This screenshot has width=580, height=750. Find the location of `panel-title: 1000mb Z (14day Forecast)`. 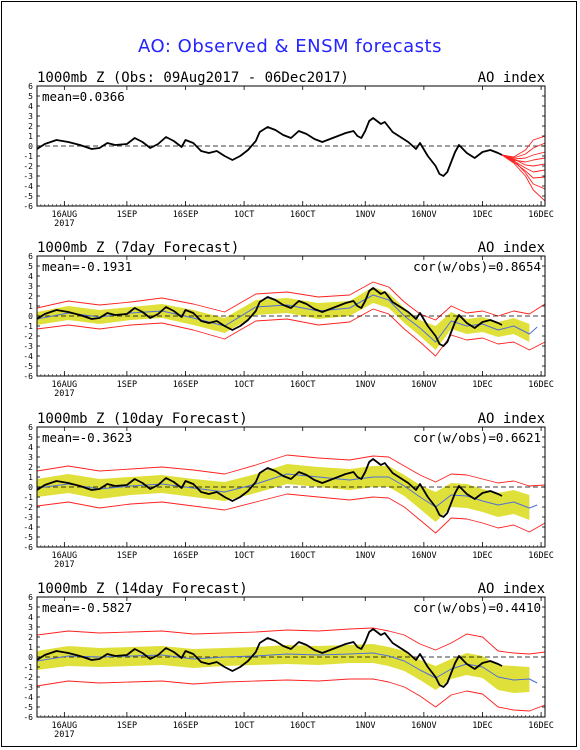

panel-title: 1000mb Z (14day Forecast) is located at coordinates (142, 589).